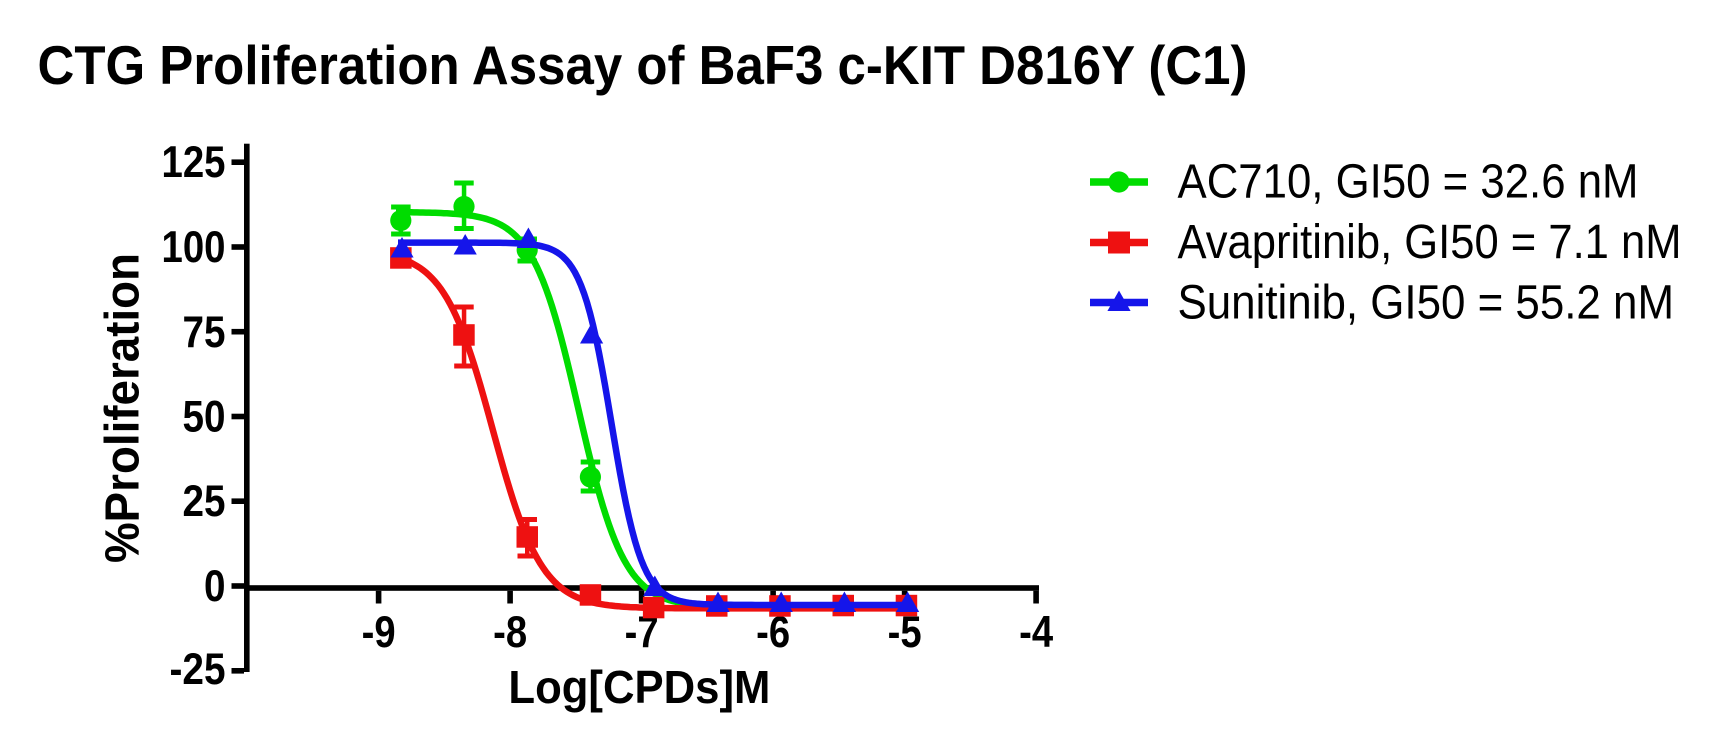 This screenshot has height=755, width=1718. What do you see at coordinates (1426, 303) in the screenshot?
I see `svg-text: Sunitinib, GI50 = 55.2 nM` at bounding box center [1426, 303].